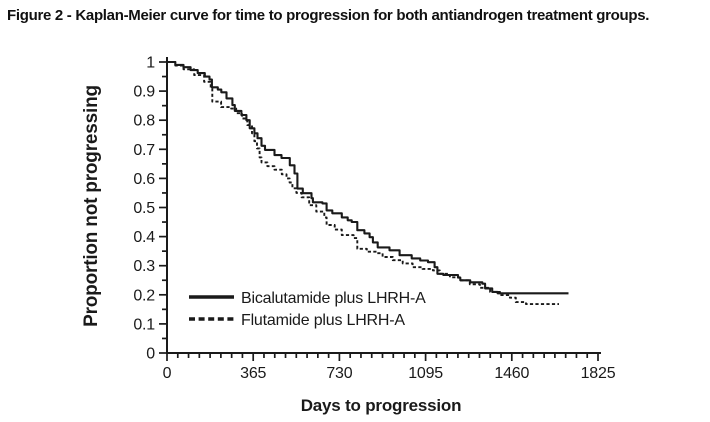 The image size is (710, 422). What do you see at coordinates (511, 373) in the screenshot?
I see `x-tick-label: 1460` at bounding box center [511, 373].